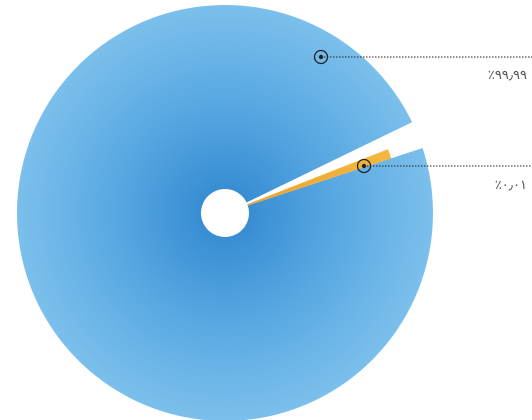 The height and width of the screenshot is (420, 532). I want to click on donut-hole, so click(225, 213).